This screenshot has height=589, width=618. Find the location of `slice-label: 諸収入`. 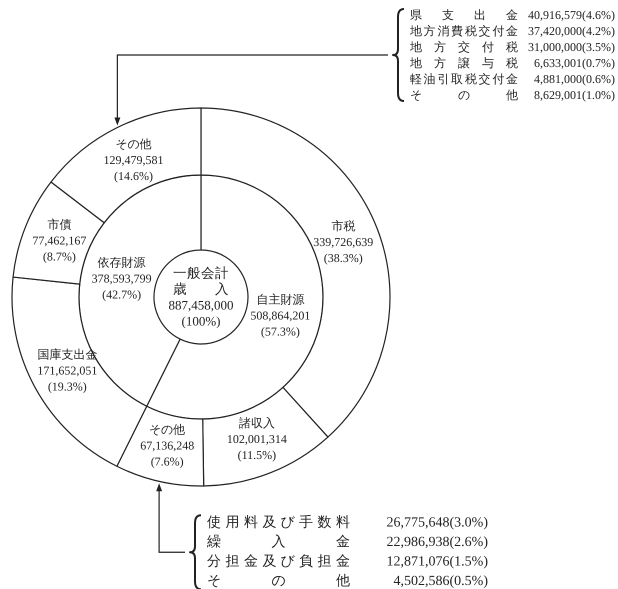

slice-label: 諸収入 is located at coordinates (256, 423).